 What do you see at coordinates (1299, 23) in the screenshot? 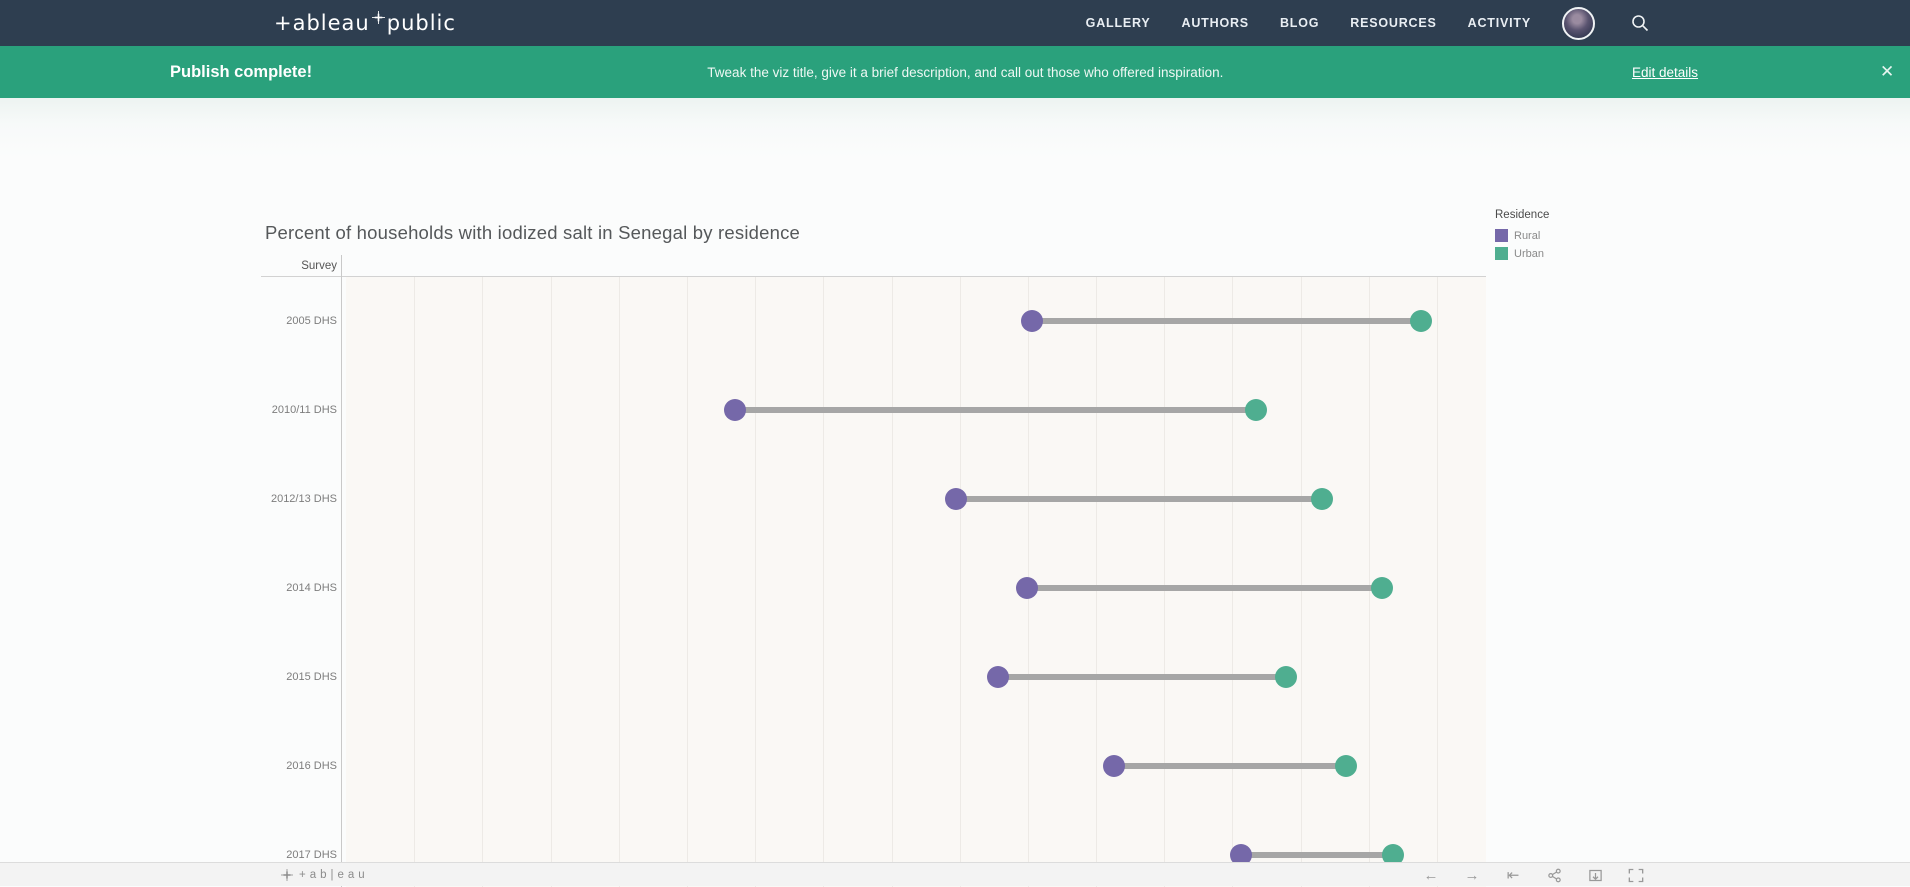
I see `nav-item-blog: BLOG` at bounding box center [1299, 23].